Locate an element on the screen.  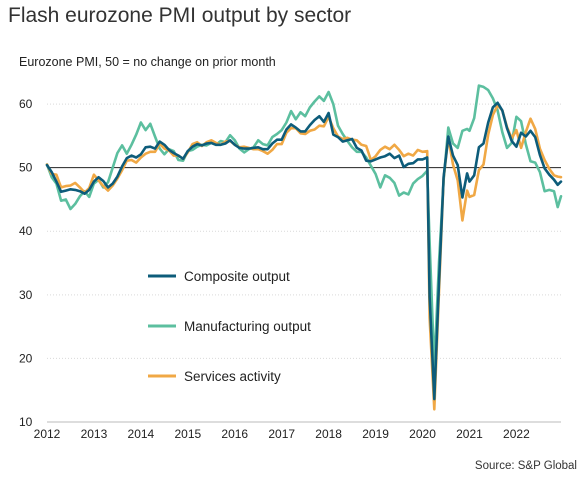
chart-title: Flash eurozone PMI output by sector is located at coordinates (180, 15).